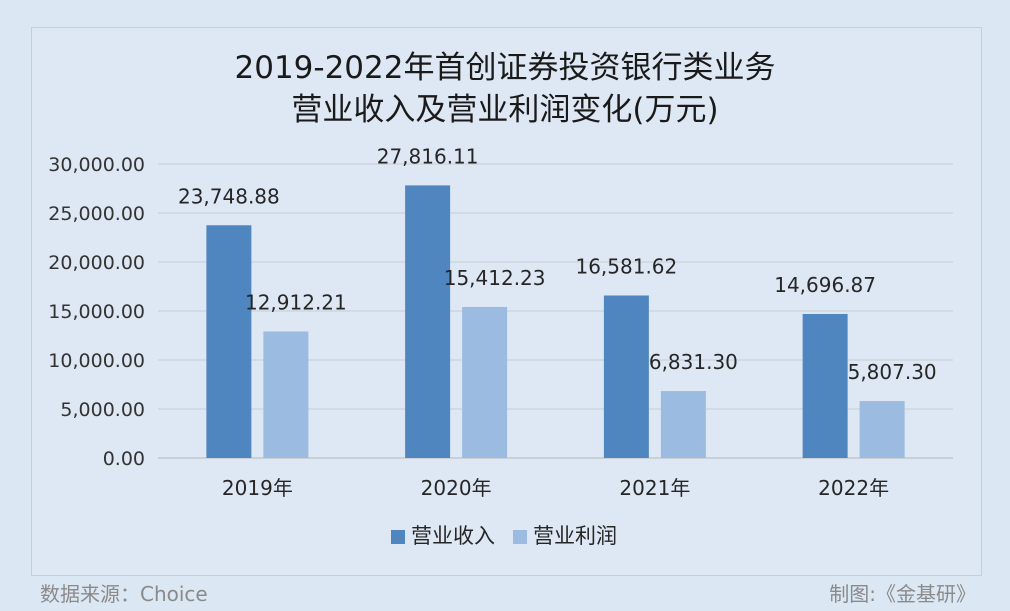 This screenshot has height=611, width=1010. What do you see at coordinates (124, 459) in the screenshot?
I see `y-tick-label: 0.00` at bounding box center [124, 459].